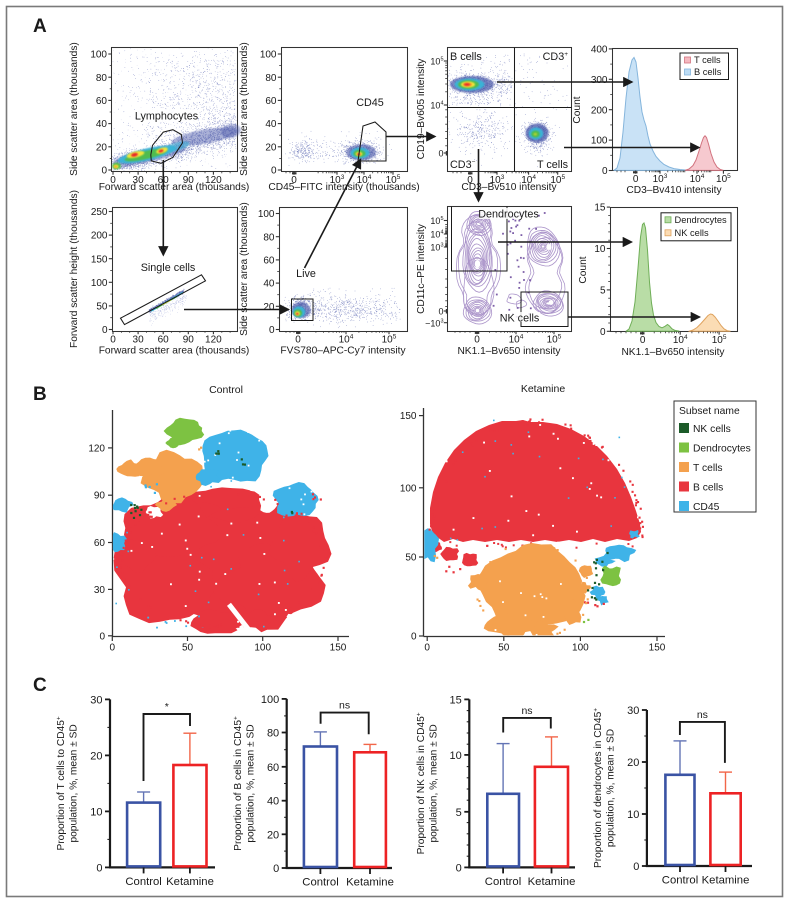 This screenshot has height=909, width=791. I want to click on svg-text: CD3−, so click(463, 165).